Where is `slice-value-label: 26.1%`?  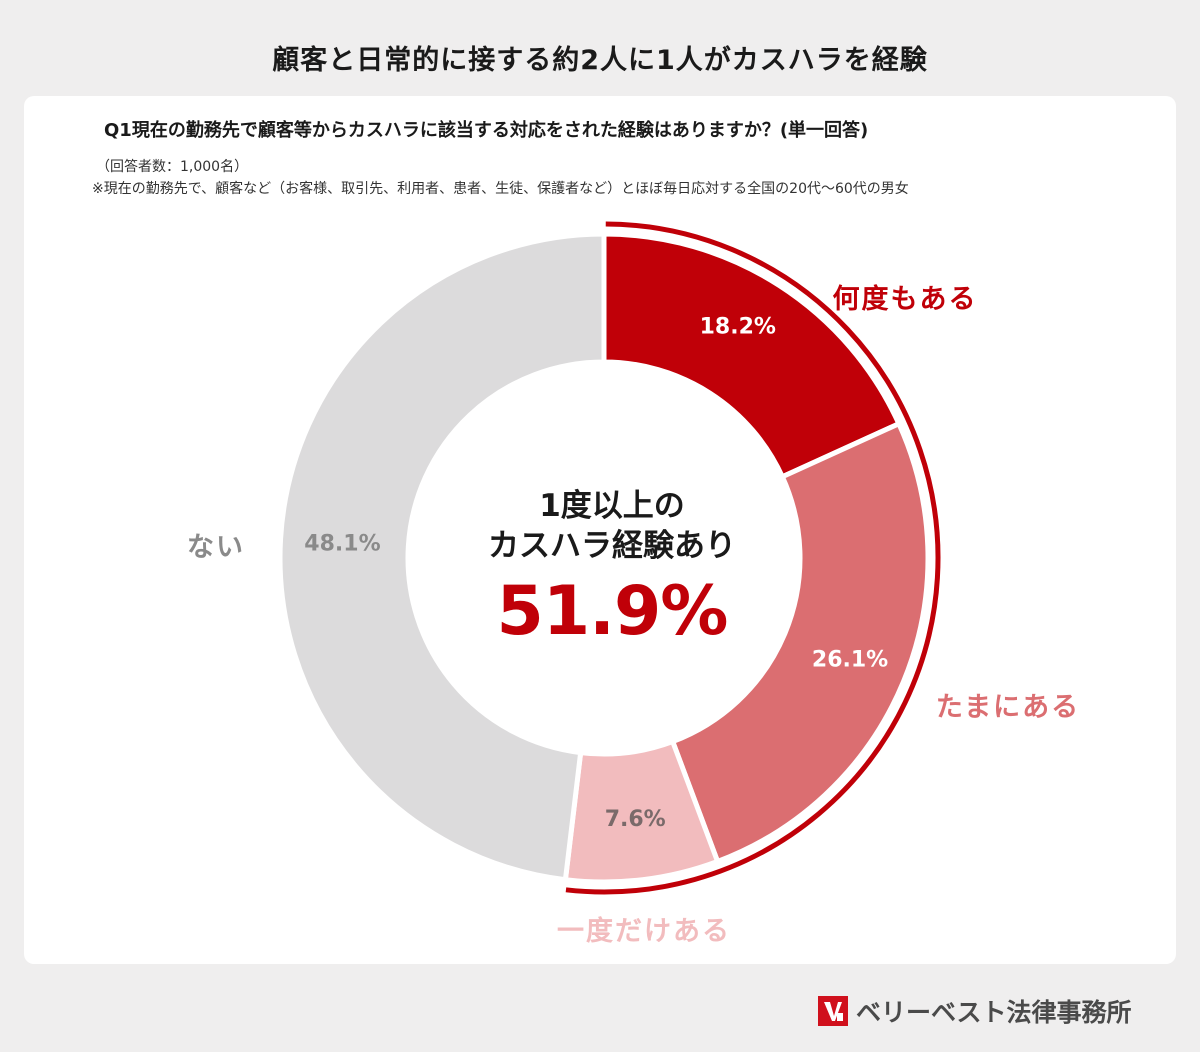
slice-value-label: 26.1% is located at coordinates (850, 659).